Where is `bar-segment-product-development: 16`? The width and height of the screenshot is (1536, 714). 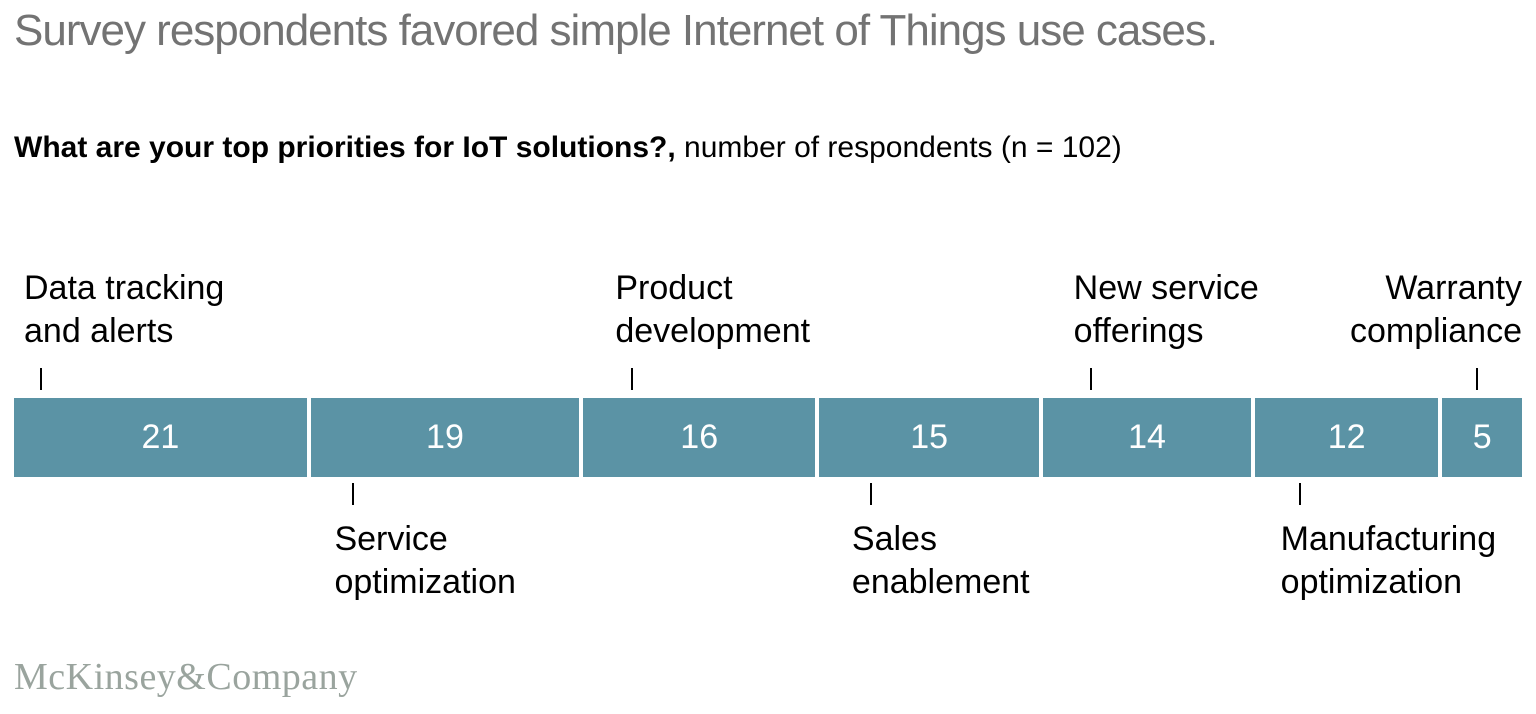 bar-segment-product-development: 16 is located at coordinates (699, 437).